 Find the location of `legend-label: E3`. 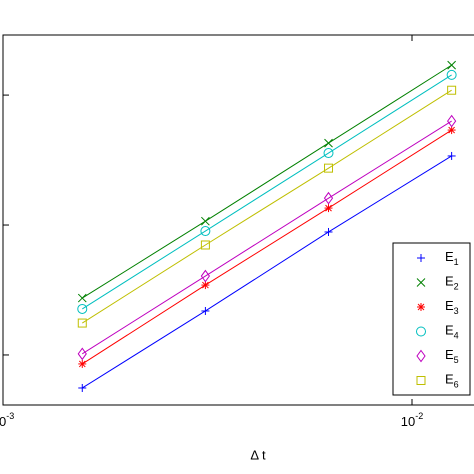

legend-label: E3 is located at coordinates (452, 307).